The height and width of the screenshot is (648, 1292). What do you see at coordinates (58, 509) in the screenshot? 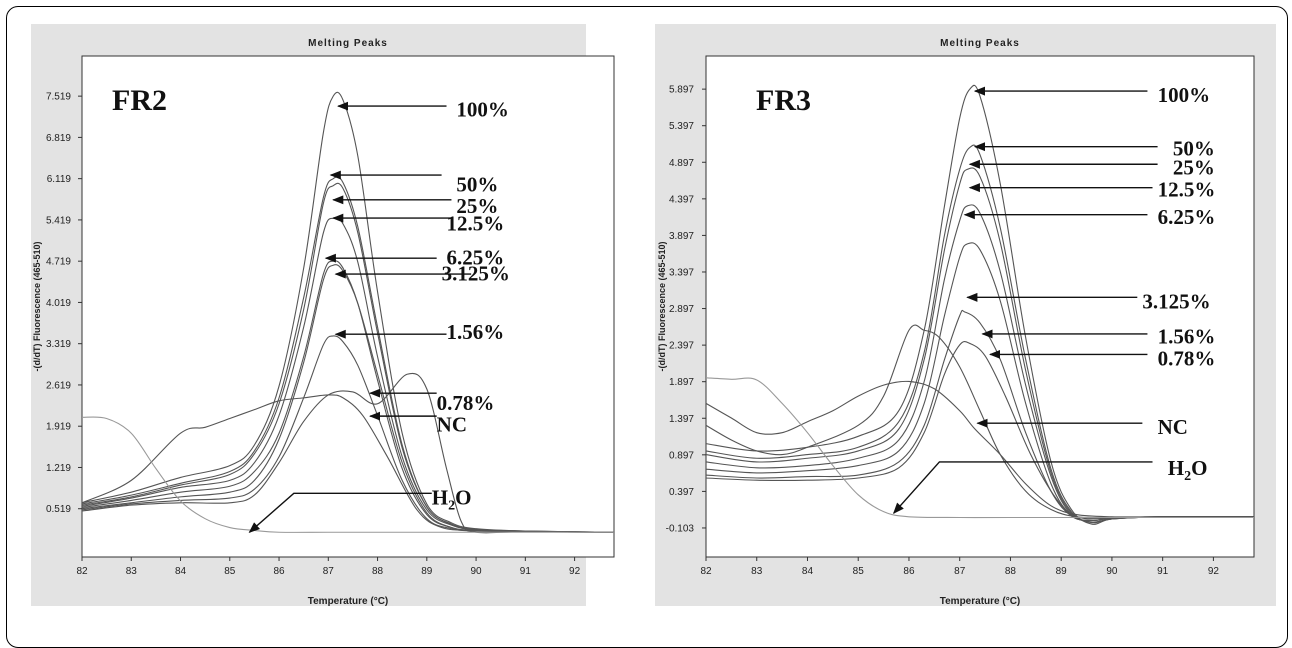
I see `y-tick-label: 0.519` at bounding box center [58, 509].